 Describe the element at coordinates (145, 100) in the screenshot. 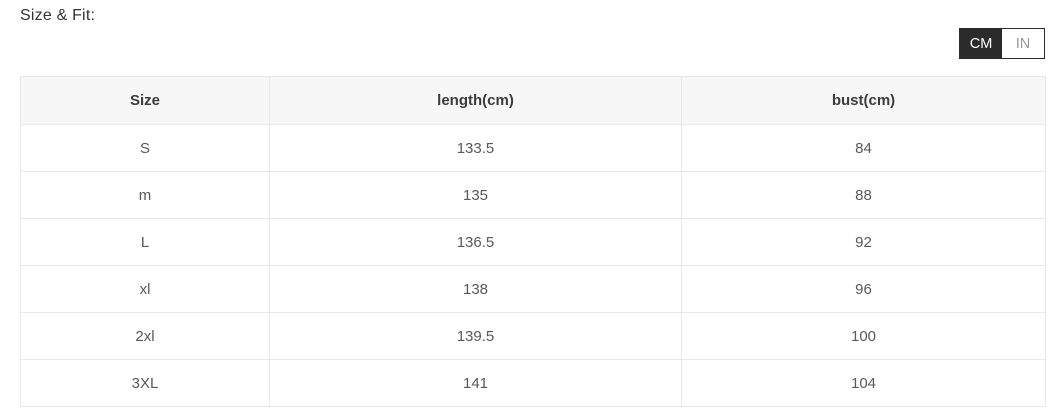

I see `column-header: Size` at that location.